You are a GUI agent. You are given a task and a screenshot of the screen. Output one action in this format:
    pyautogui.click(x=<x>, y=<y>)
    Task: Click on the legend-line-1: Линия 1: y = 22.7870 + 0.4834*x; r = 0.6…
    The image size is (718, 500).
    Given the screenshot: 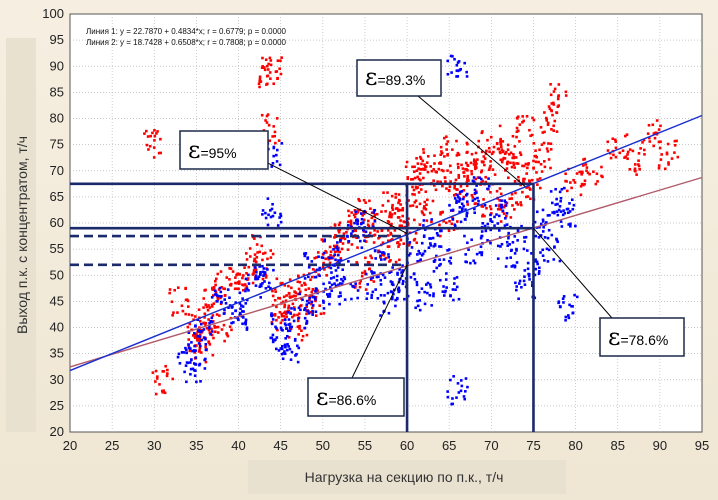 What is the action you would take?
    pyautogui.click(x=186, y=31)
    